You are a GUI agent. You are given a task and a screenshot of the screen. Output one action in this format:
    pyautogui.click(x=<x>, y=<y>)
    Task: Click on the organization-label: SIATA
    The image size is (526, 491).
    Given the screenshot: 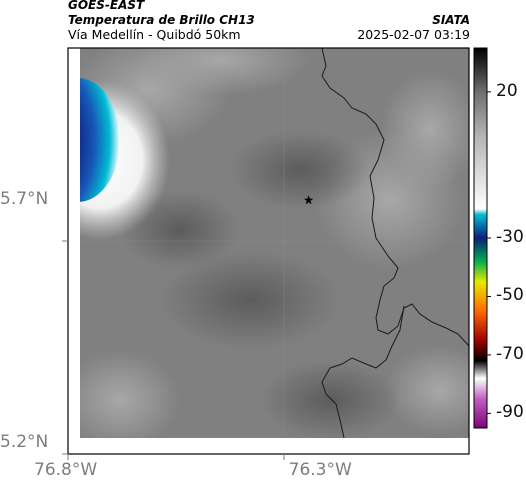 What is the action you would take?
    pyautogui.click(x=451, y=20)
    